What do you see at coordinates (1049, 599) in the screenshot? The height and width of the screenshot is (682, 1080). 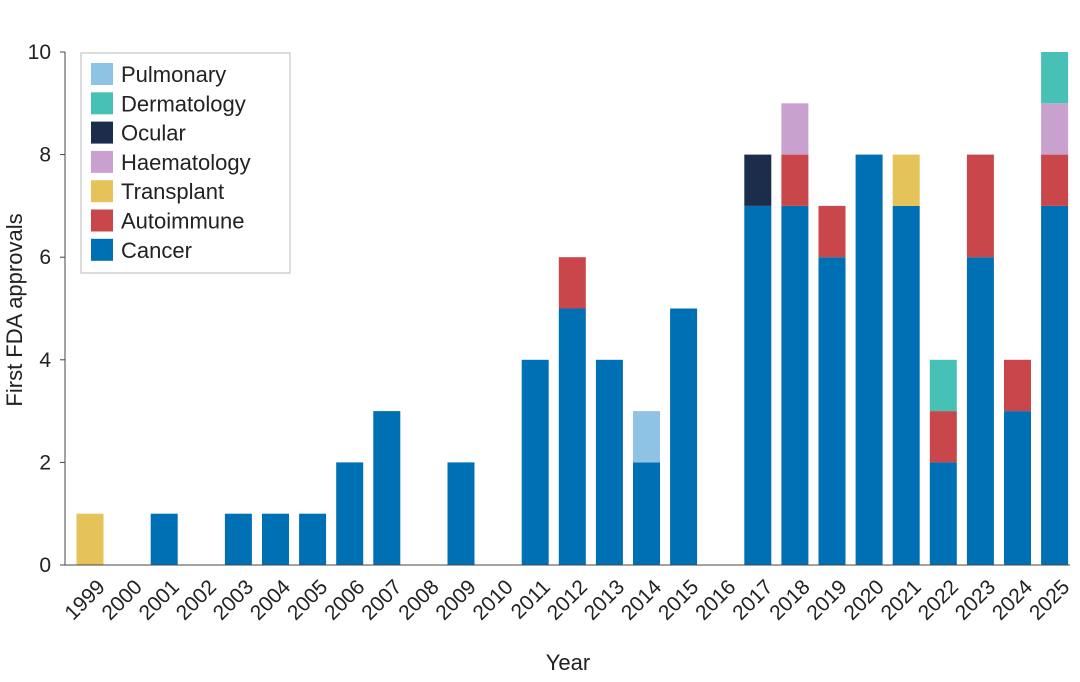 I see `x-tick-label-2025: 2025` at bounding box center [1049, 599].